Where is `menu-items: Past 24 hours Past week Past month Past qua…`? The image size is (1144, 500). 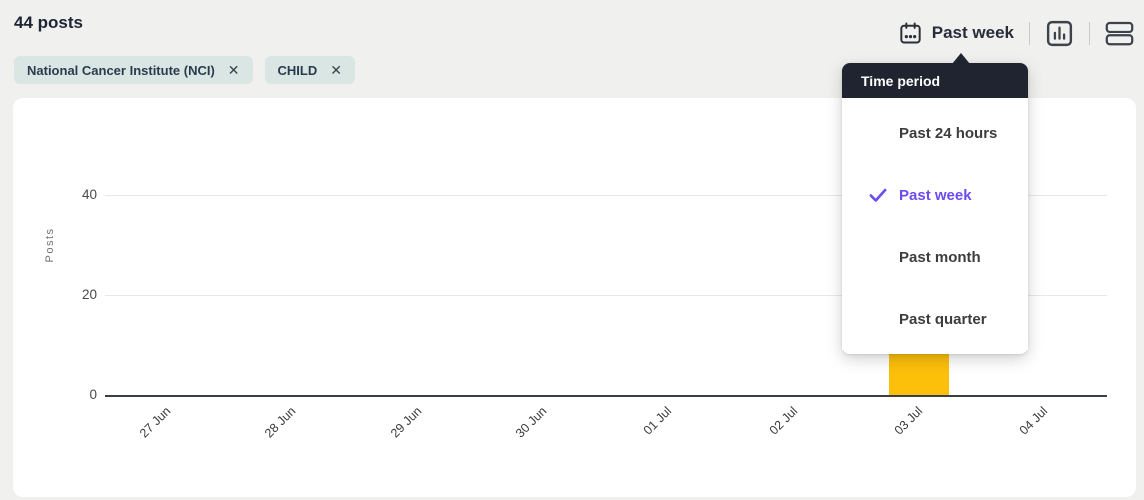 menu-items: Past 24 hours Past week Past month Past qua… is located at coordinates (935, 226).